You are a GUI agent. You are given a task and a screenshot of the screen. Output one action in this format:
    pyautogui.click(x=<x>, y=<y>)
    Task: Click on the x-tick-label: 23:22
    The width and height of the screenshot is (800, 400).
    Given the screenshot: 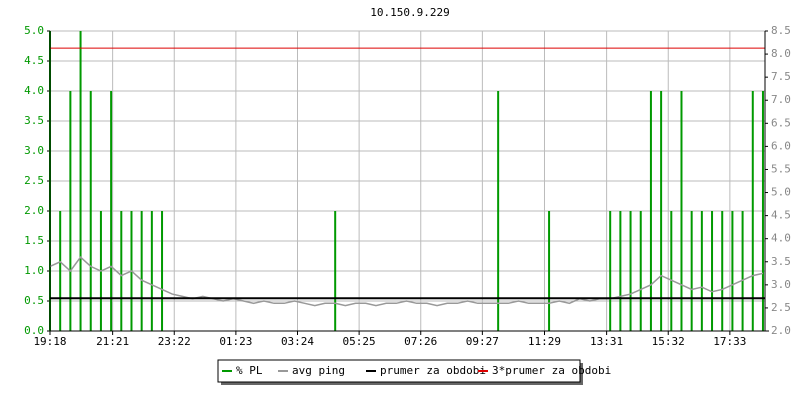 What is the action you would take?
    pyautogui.click(x=174, y=341)
    